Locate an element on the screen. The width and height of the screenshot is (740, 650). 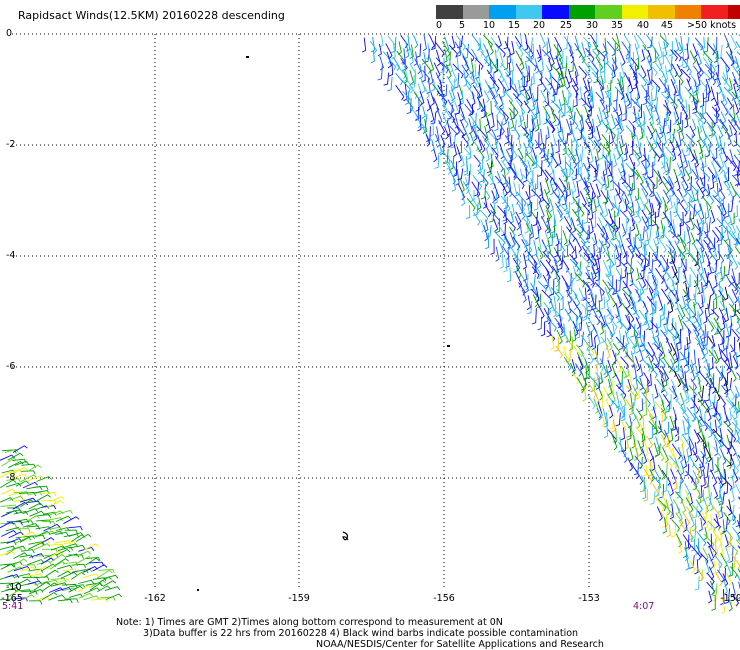
wind-barb-1908 is located at coordinates (724, 378).